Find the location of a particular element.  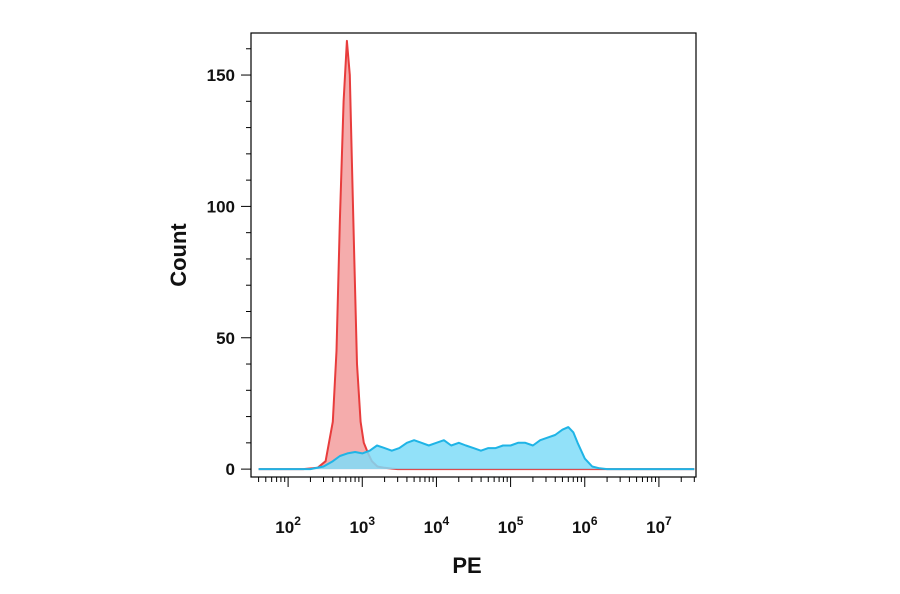

y-axis-title: Count is located at coordinates (178, 255).